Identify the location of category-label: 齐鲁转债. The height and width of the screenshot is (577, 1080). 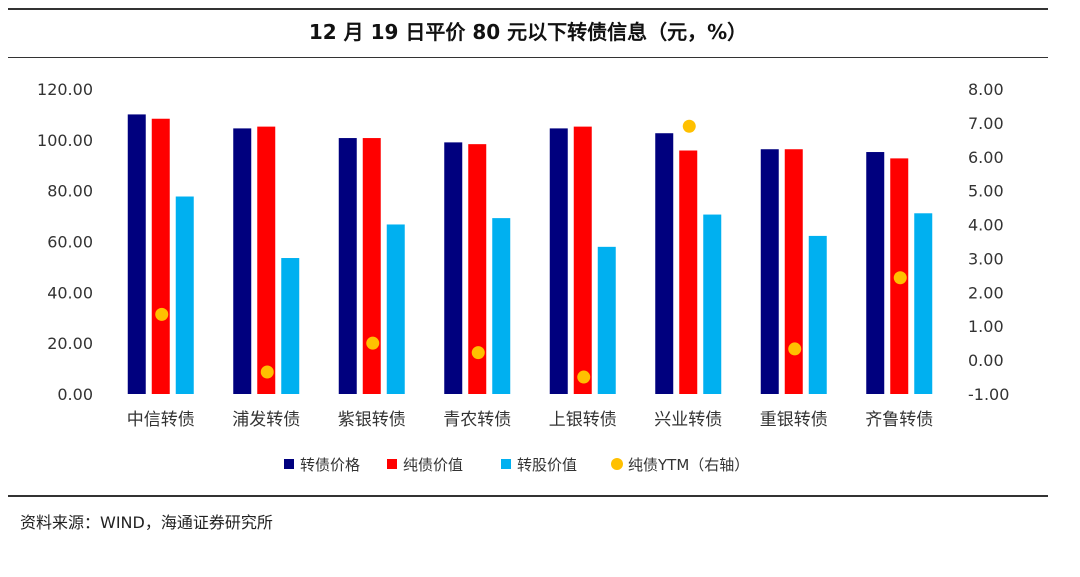
(899, 420).